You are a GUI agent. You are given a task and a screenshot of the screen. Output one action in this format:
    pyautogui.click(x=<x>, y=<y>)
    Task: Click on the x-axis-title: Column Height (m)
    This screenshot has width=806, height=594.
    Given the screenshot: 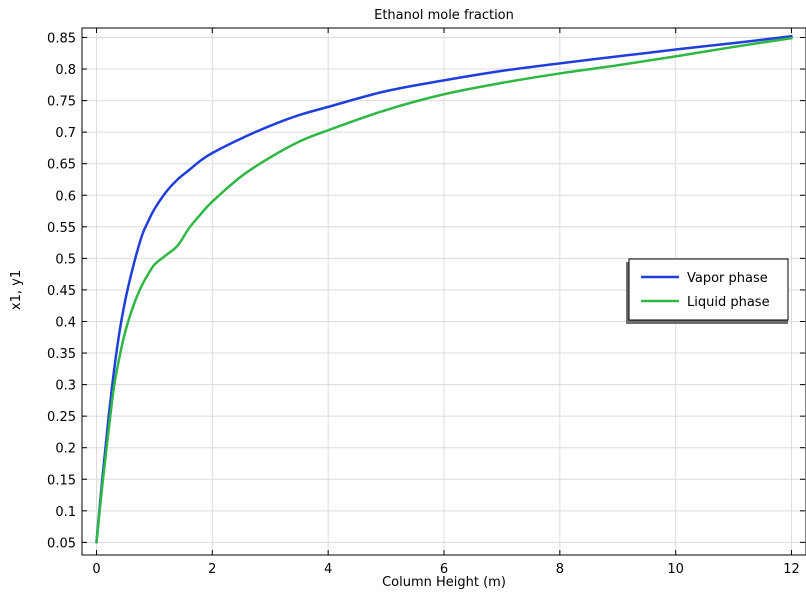 What is the action you would take?
    pyautogui.click(x=444, y=582)
    